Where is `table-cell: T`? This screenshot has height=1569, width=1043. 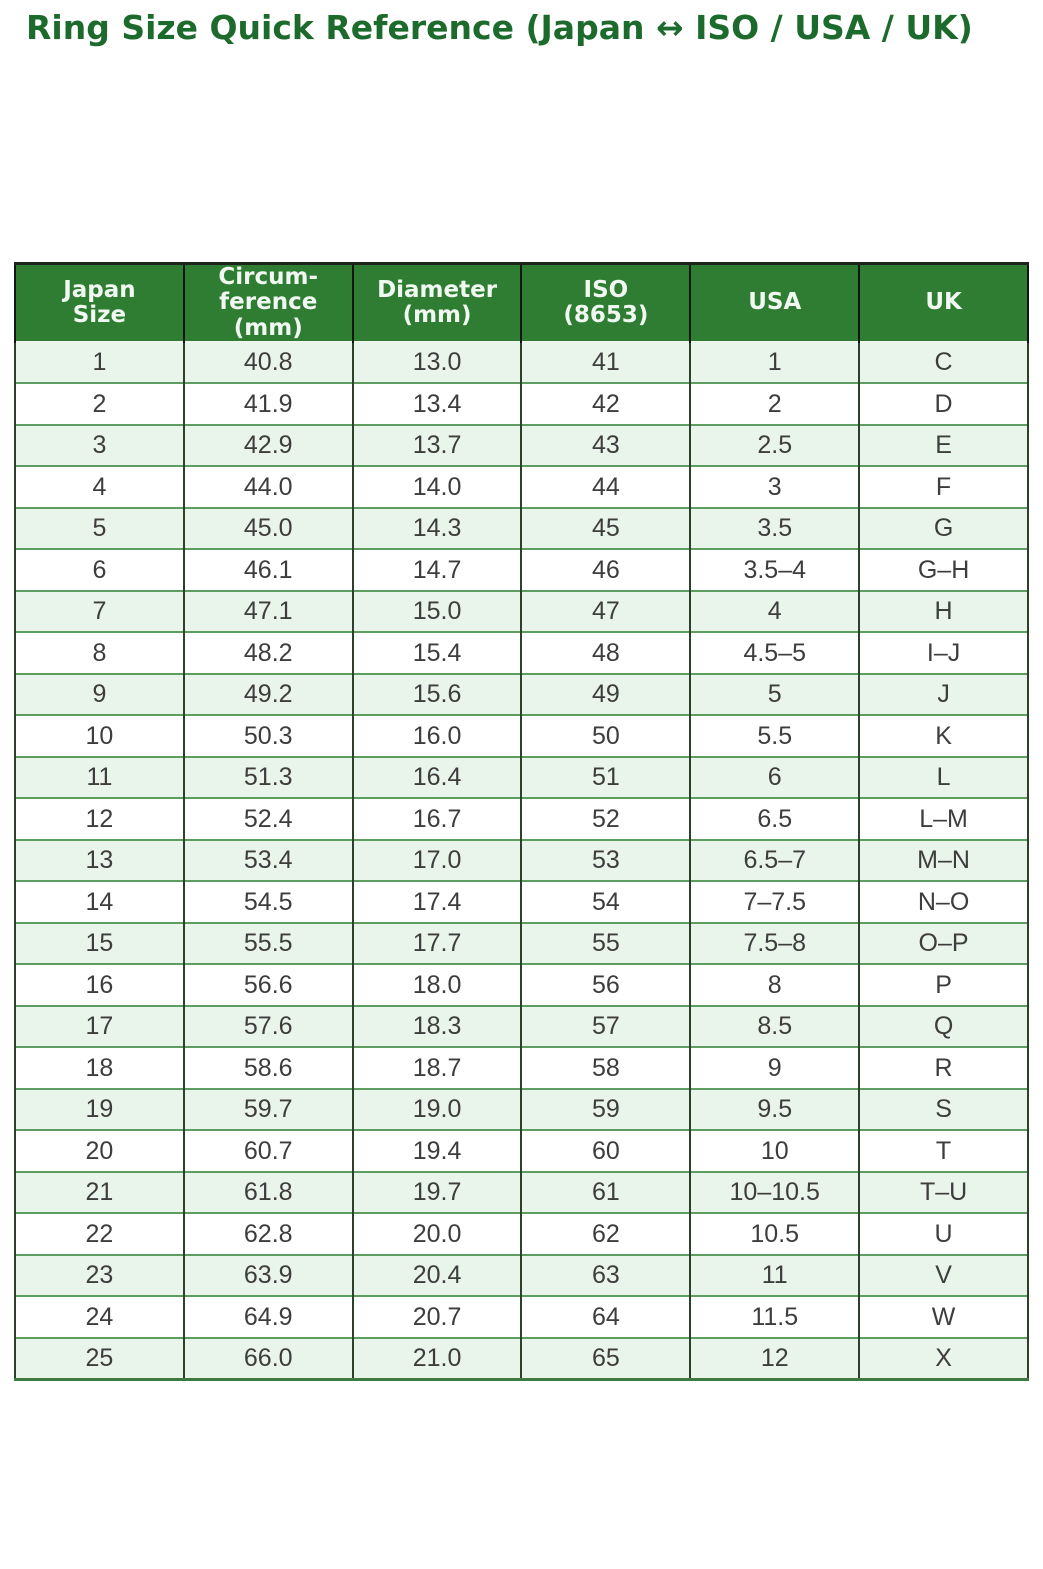 table-cell: T is located at coordinates (943, 1151).